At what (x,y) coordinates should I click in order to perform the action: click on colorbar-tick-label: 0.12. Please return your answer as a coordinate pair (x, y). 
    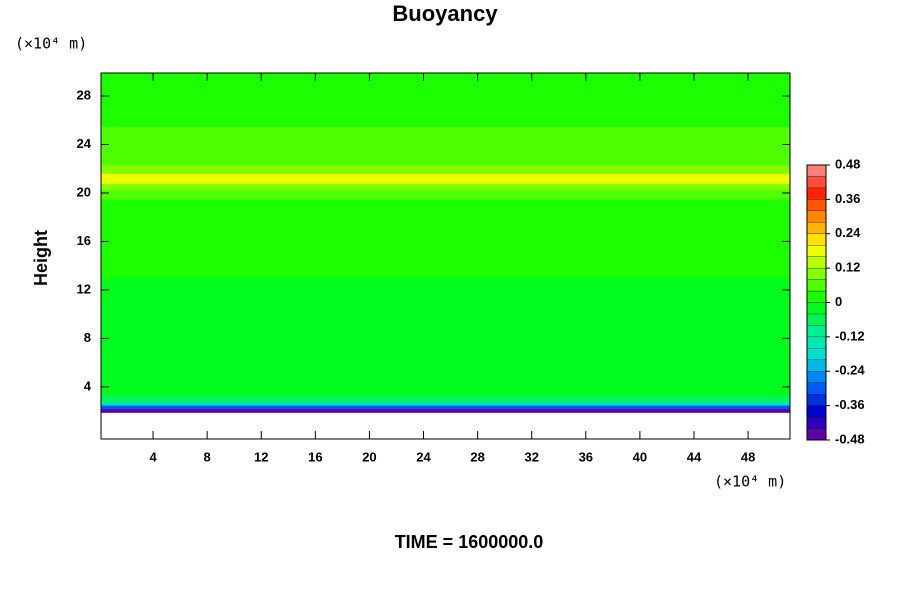
    Looking at the image, I should click on (847, 267).